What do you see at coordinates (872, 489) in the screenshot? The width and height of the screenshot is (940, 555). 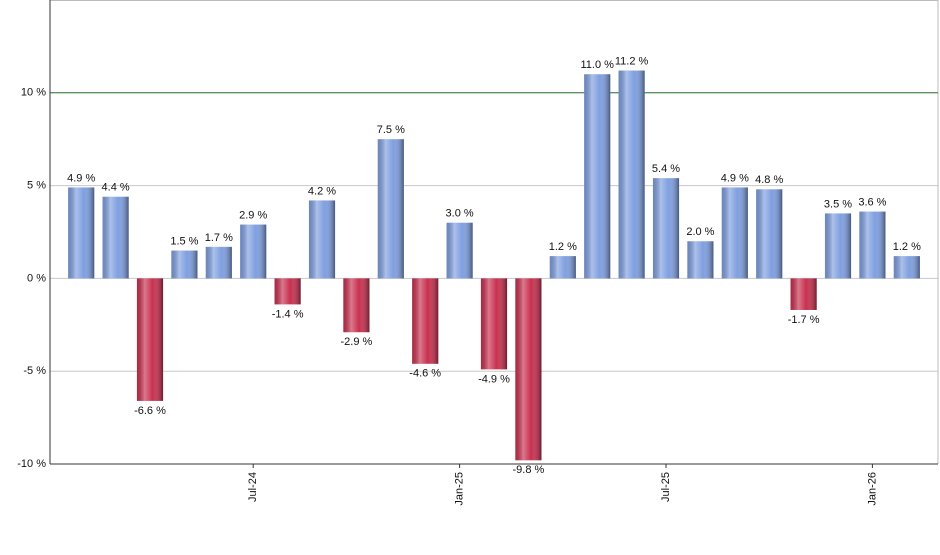 I see `x-tick-label: Jan-26` at bounding box center [872, 489].